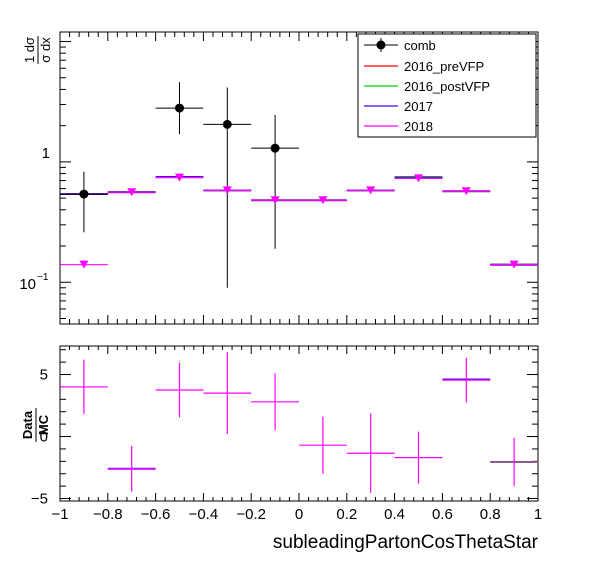 Image resolution: width=598 pixels, height=575 pixels. I want to click on top-ylabel-numerator: 1 dσ, so click(29, 50).